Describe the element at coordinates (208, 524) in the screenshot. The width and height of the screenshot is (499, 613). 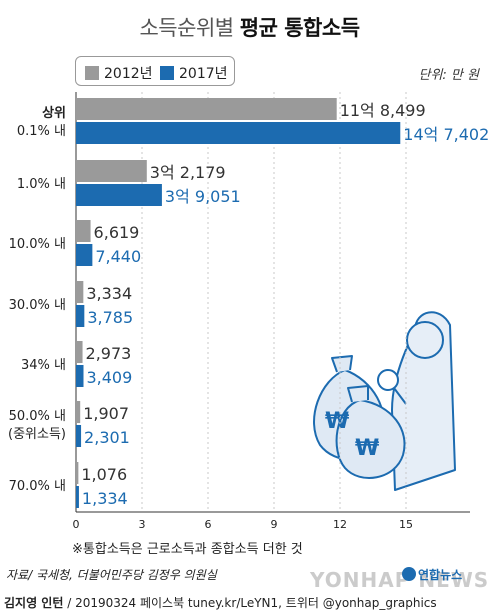
I see `x-tick-label: 6` at that location.